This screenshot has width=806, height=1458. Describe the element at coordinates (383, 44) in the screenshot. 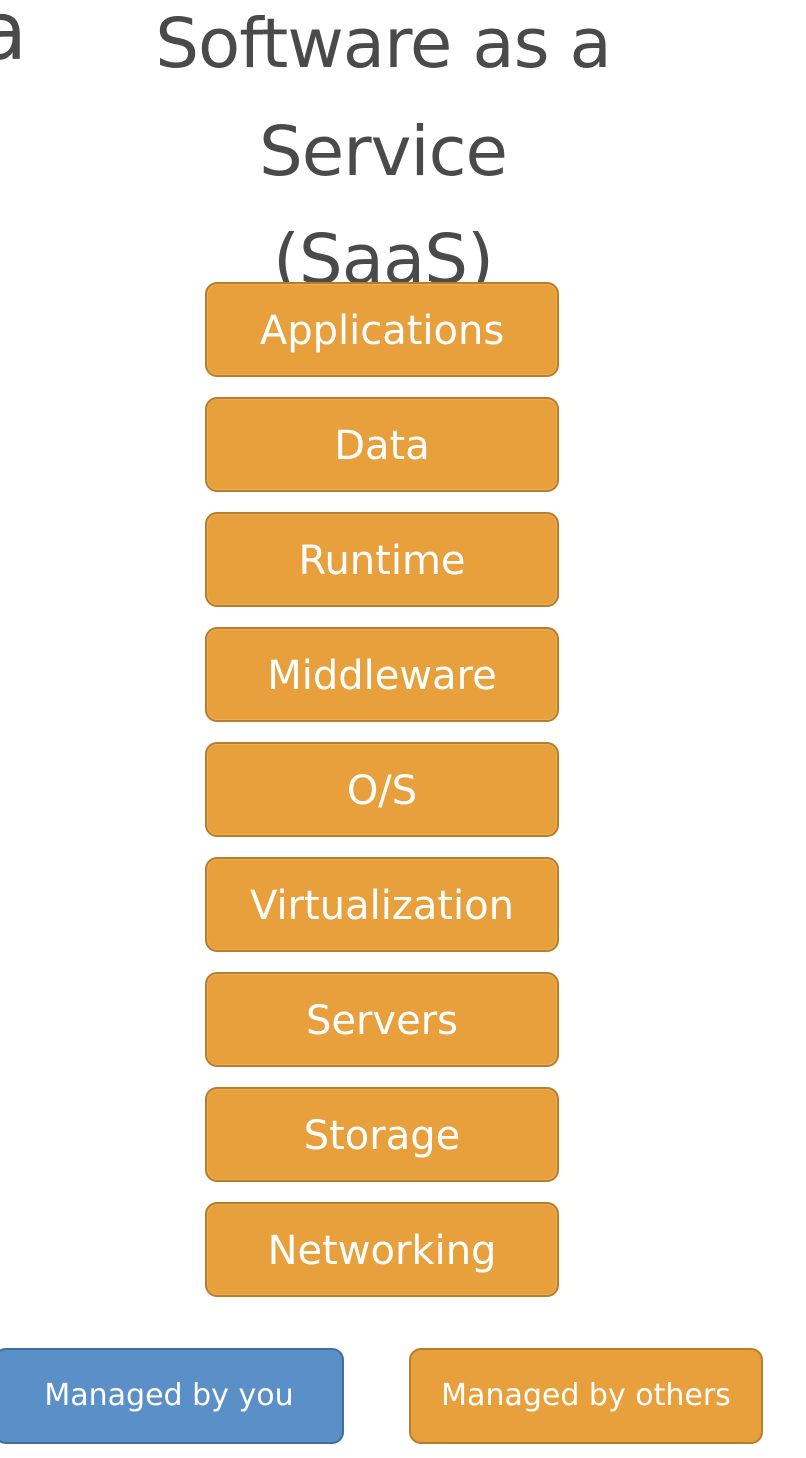

I see `title-line-1: Software as a` at that location.